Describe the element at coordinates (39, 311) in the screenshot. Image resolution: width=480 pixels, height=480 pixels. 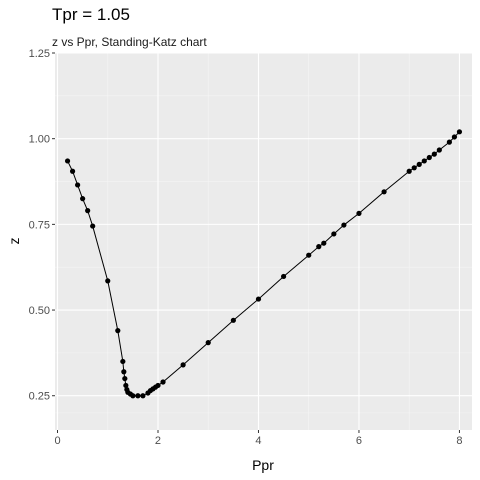
I see `y-tick-label: 0.50` at that location.